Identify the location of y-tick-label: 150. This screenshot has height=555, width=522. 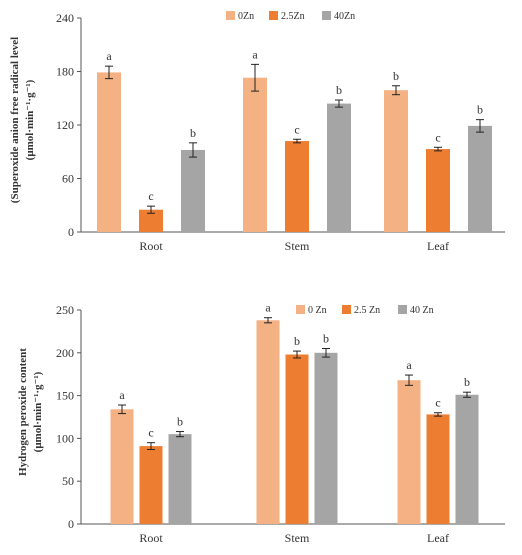
(65, 396).